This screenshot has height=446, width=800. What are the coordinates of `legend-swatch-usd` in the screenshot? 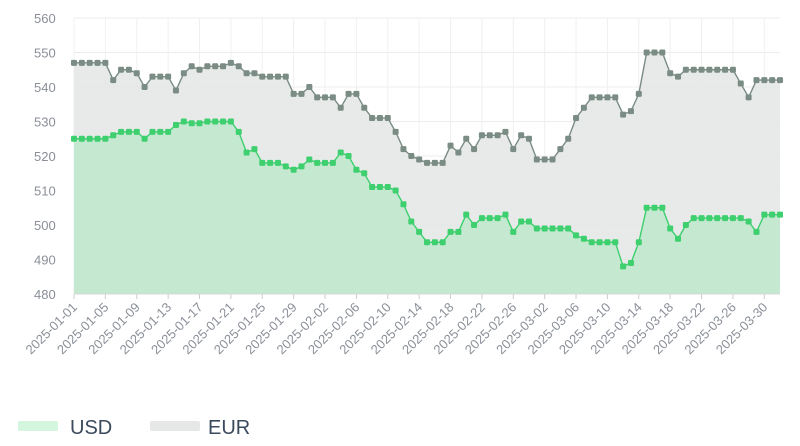 It's located at (38, 426).